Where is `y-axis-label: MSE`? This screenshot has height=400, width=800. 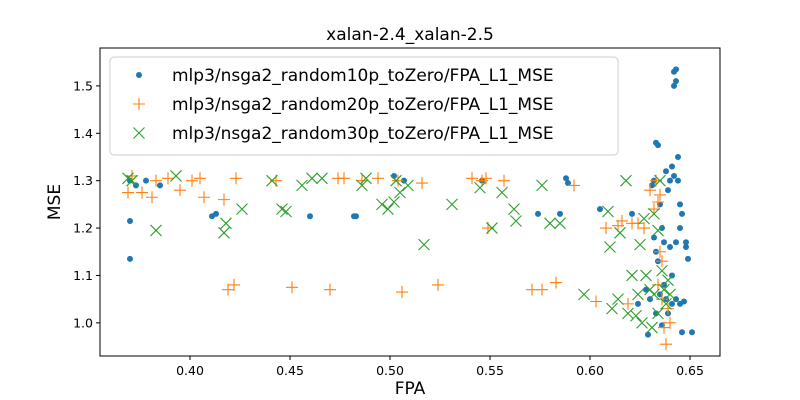 y-axis-label: MSE is located at coordinates (55, 202).